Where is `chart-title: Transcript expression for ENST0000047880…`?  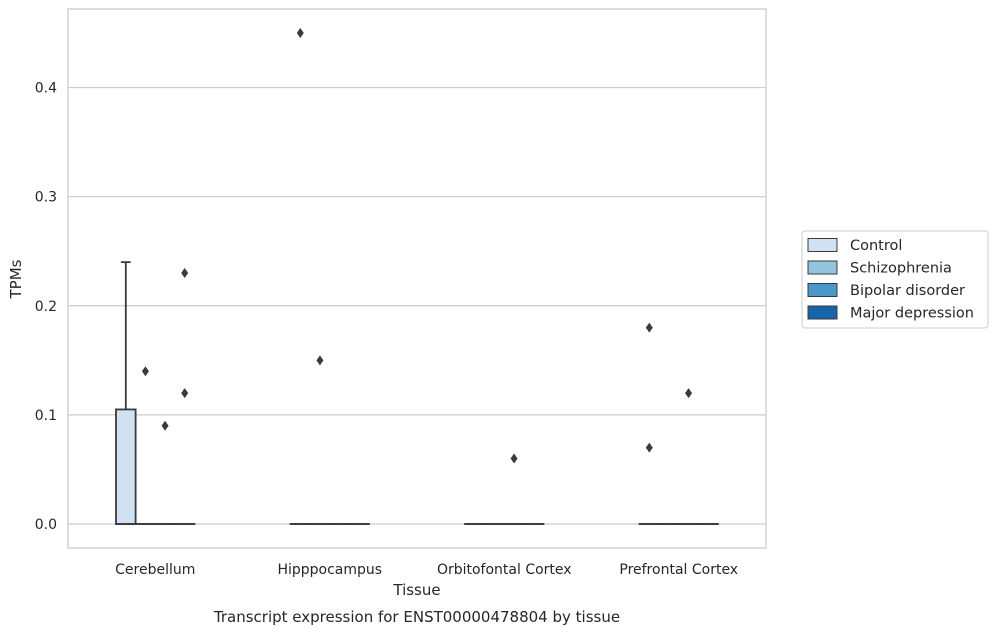 chart-title: Transcript expression for ENST0000047880… is located at coordinates (416, 617).